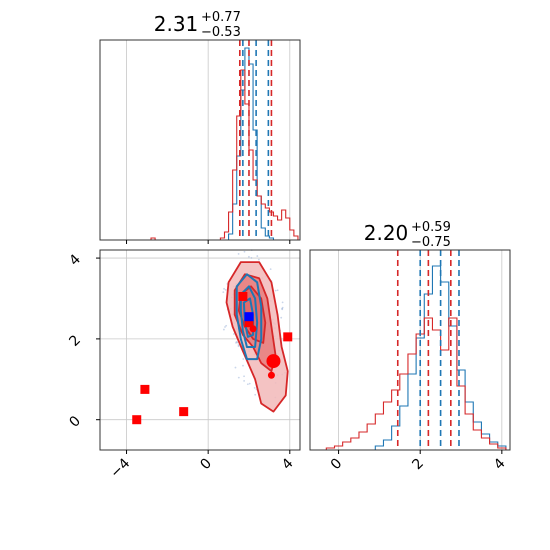 The width and height of the screenshot is (550, 550). I want to click on title-param1-value: 2.31, so click(176, 24).